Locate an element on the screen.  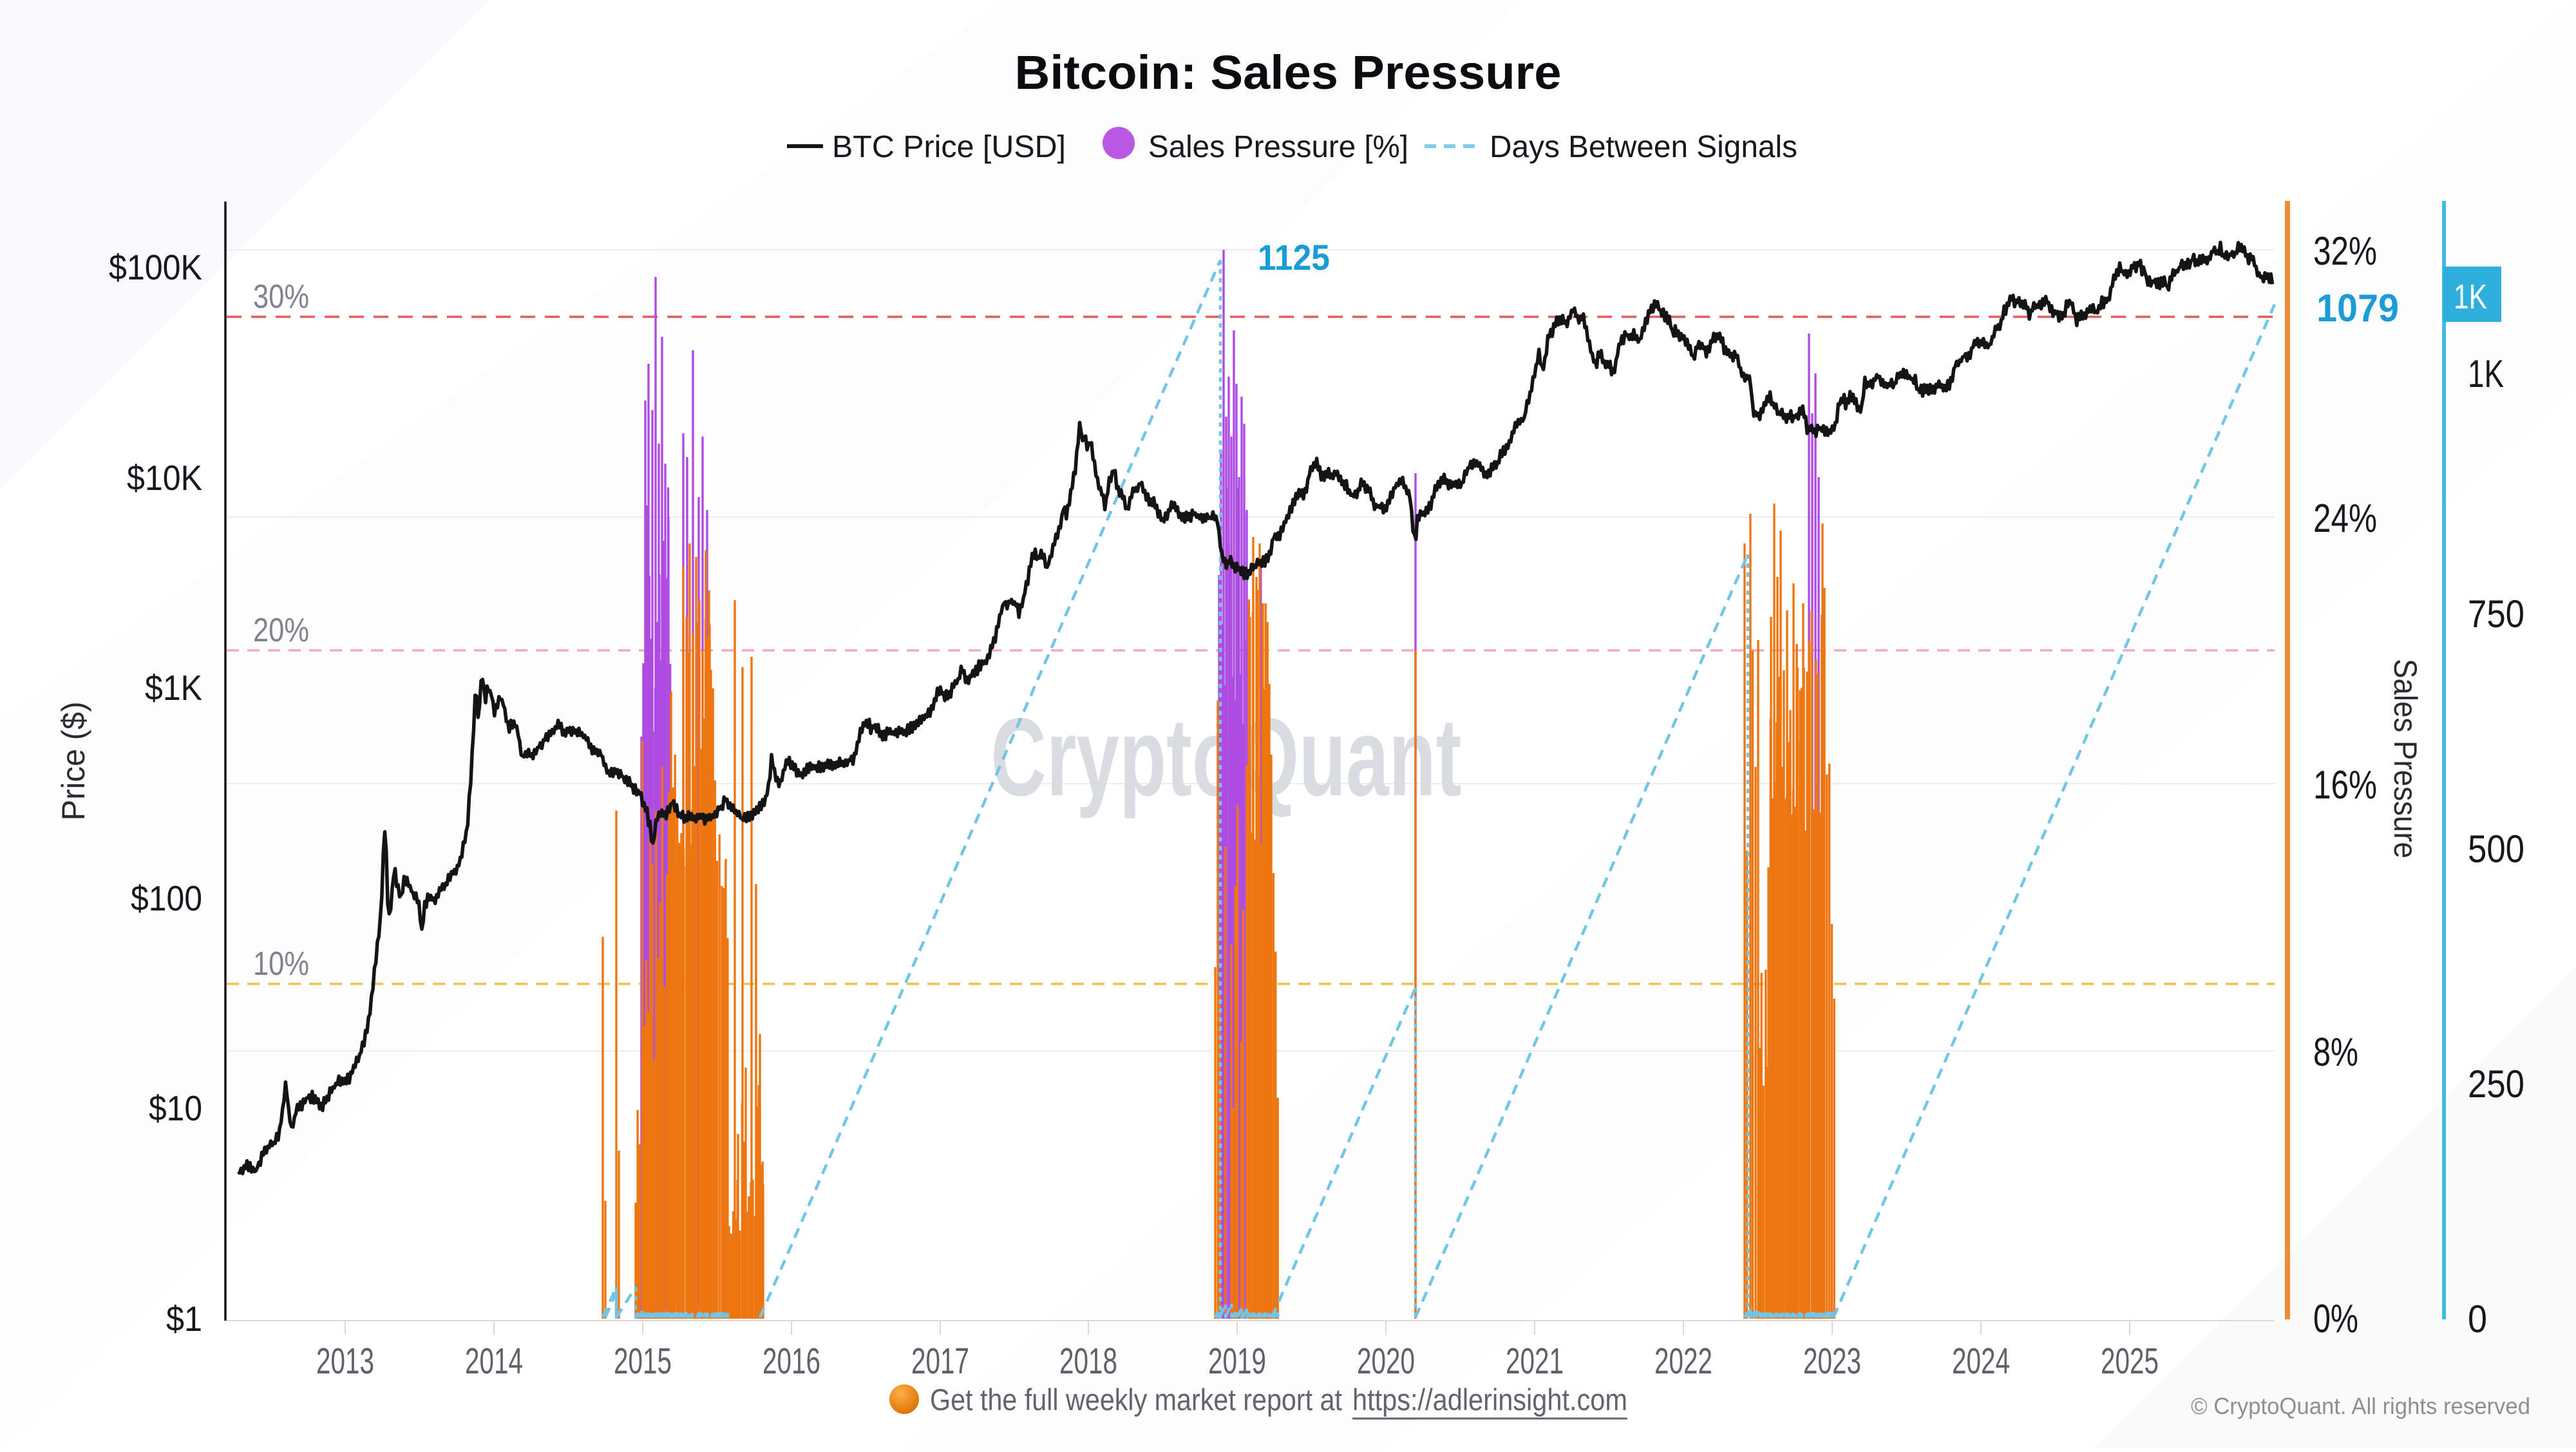
svg-text: $10K is located at coordinates (164, 478).